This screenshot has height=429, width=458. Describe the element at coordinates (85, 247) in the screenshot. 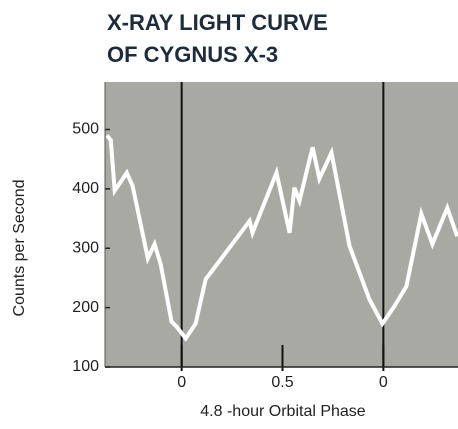

I see `y-tick-label: 300` at that location.